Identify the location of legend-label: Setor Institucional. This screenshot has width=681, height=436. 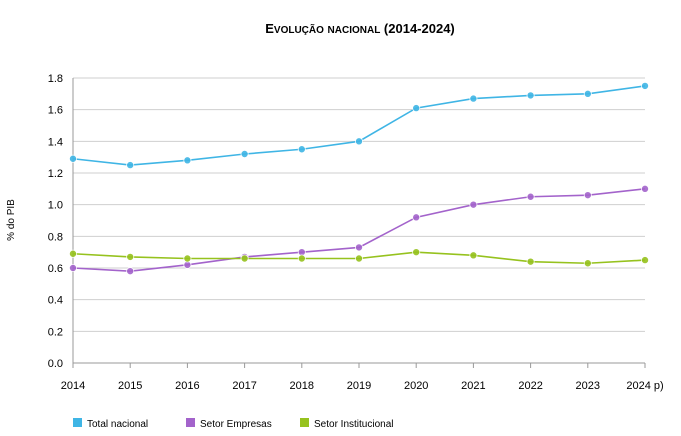
(354, 424).